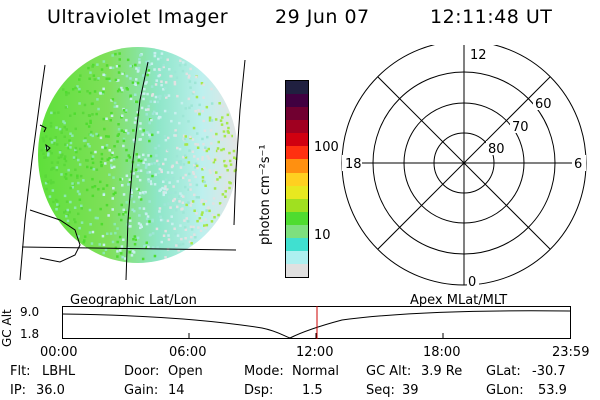  Describe the element at coordinates (478, 55) in the screenshot. I see `mlt-label-12: 12` at that location.